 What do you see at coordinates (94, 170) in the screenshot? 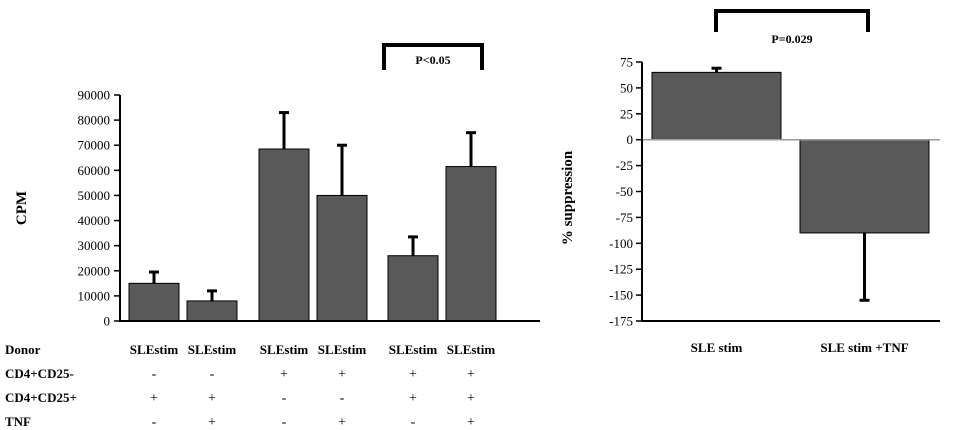
I see `cpm-y-tick-label: 60000` at bounding box center [94, 170].